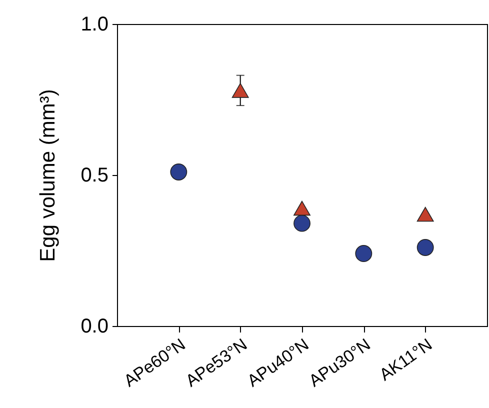 This screenshot has height=408, width=489. What do you see at coordinates (94, 175) in the screenshot?
I see `y-tick-label: 0.5` at bounding box center [94, 175].